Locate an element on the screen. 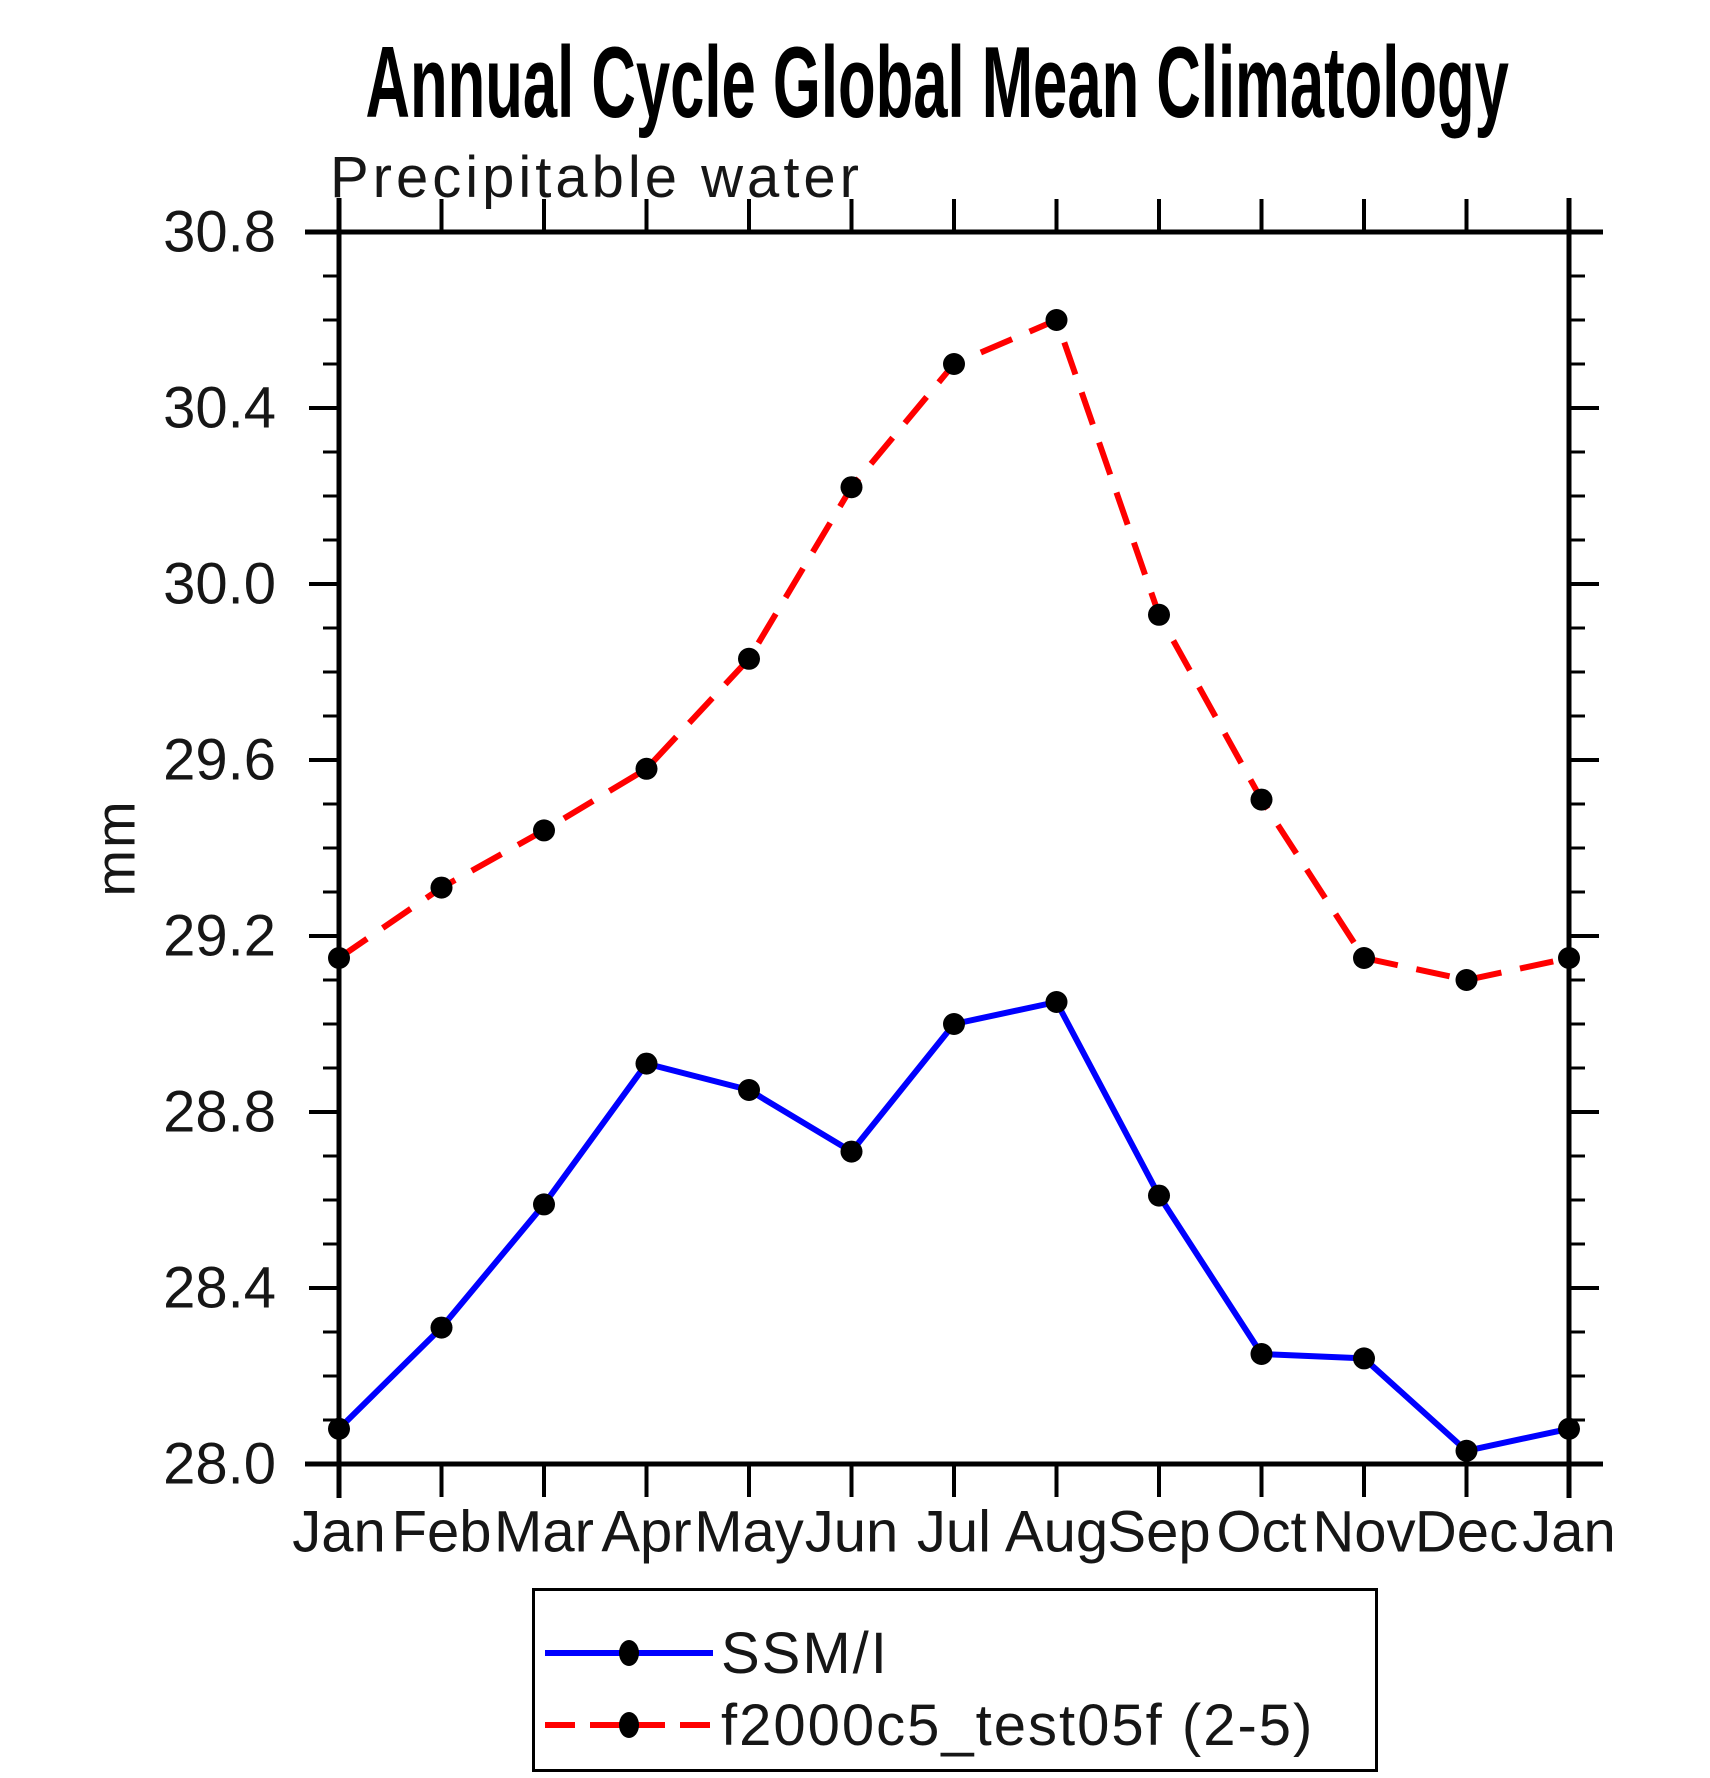  x-tick-label: Apr is located at coordinates (646, 1532).